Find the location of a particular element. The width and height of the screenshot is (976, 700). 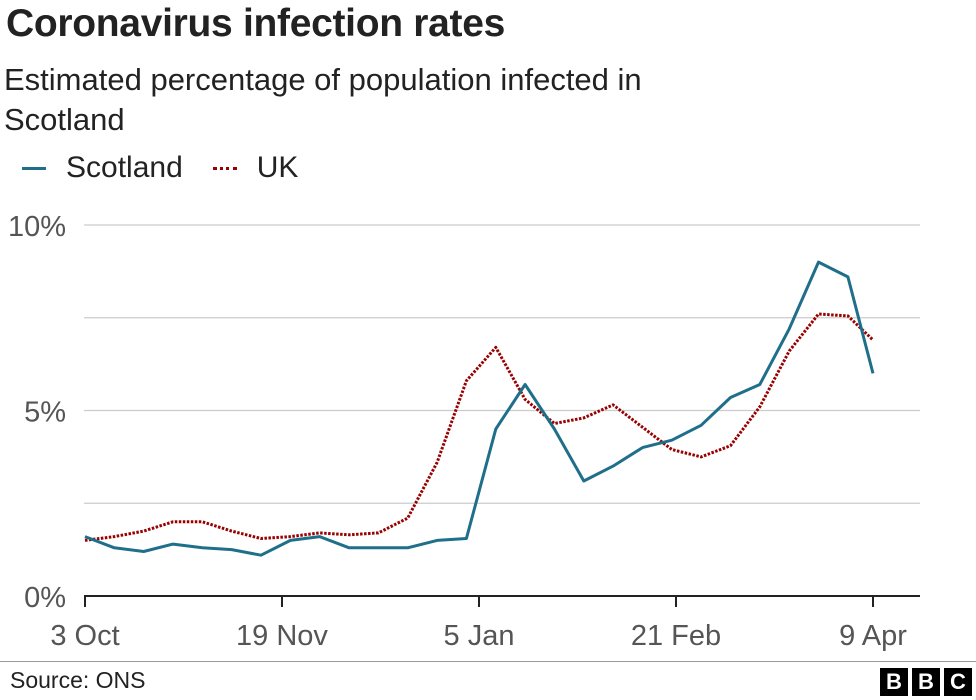

y-tick-label: 10% is located at coordinates (37, 227).